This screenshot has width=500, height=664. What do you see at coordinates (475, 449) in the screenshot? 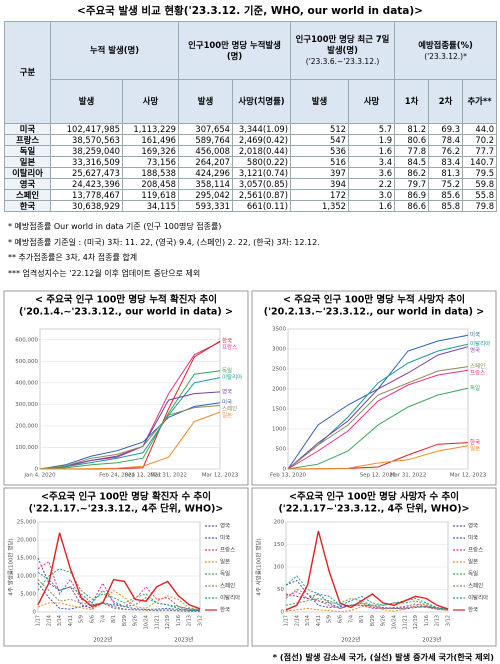
I see `legend-label: 일본` at bounding box center [475, 449].